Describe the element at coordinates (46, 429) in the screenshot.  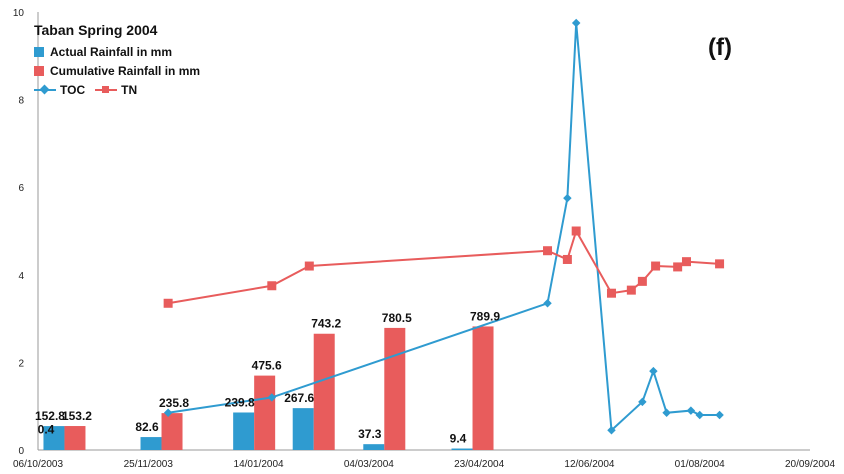
I see `label-extra: 0.4` at that location.